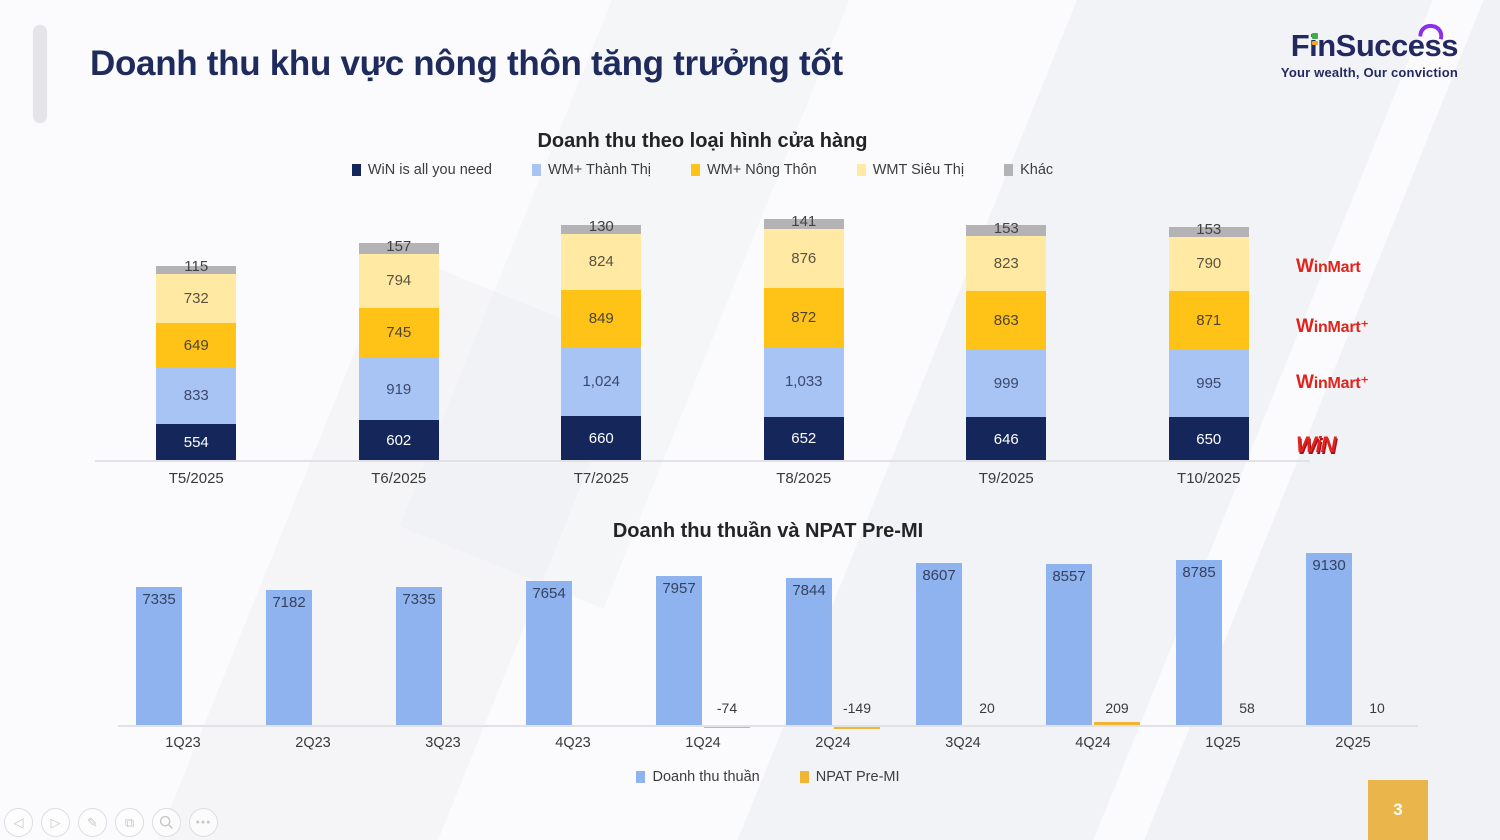 This screenshot has width=1500, height=840. What do you see at coordinates (398, 440) in the screenshot?
I see `bar-segment: 602` at bounding box center [398, 440].